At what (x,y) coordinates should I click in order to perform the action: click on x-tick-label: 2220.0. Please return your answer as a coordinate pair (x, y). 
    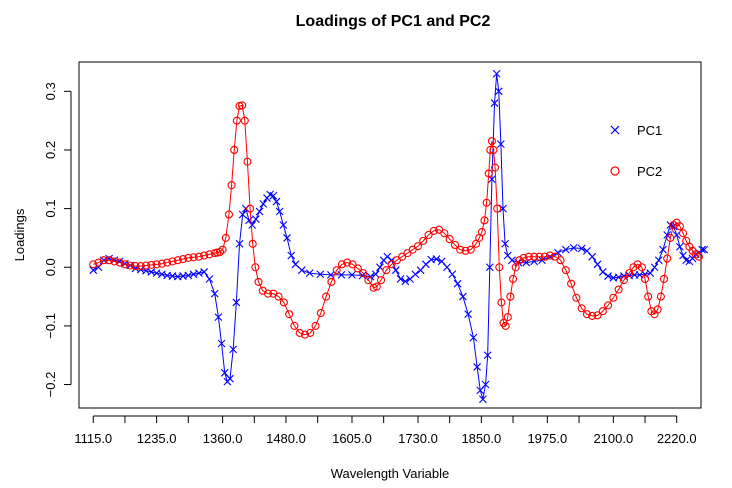
    Looking at the image, I should click on (677, 438).